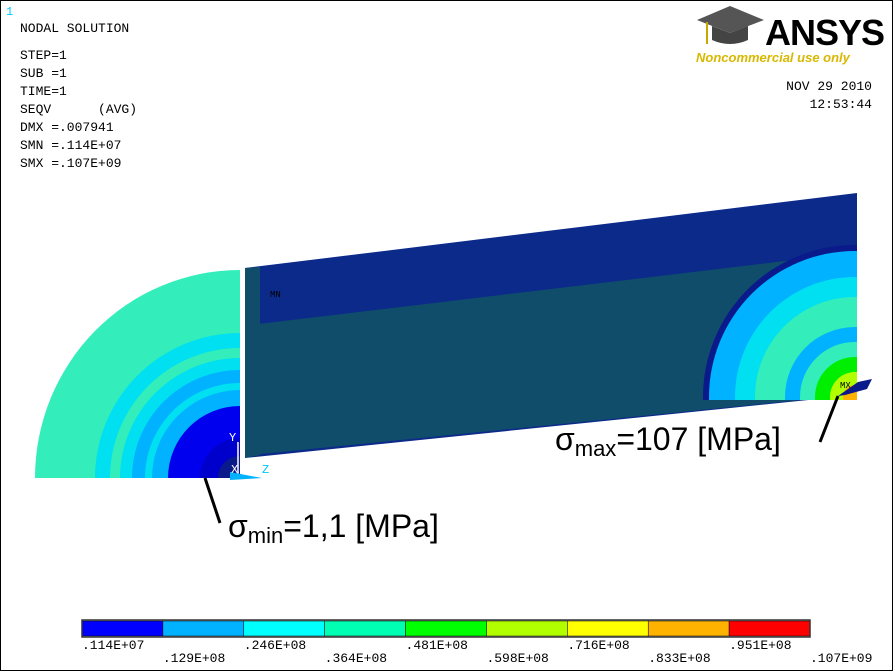 This screenshot has width=895, height=672. I want to click on legend-label: .833E+08, so click(679, 658).